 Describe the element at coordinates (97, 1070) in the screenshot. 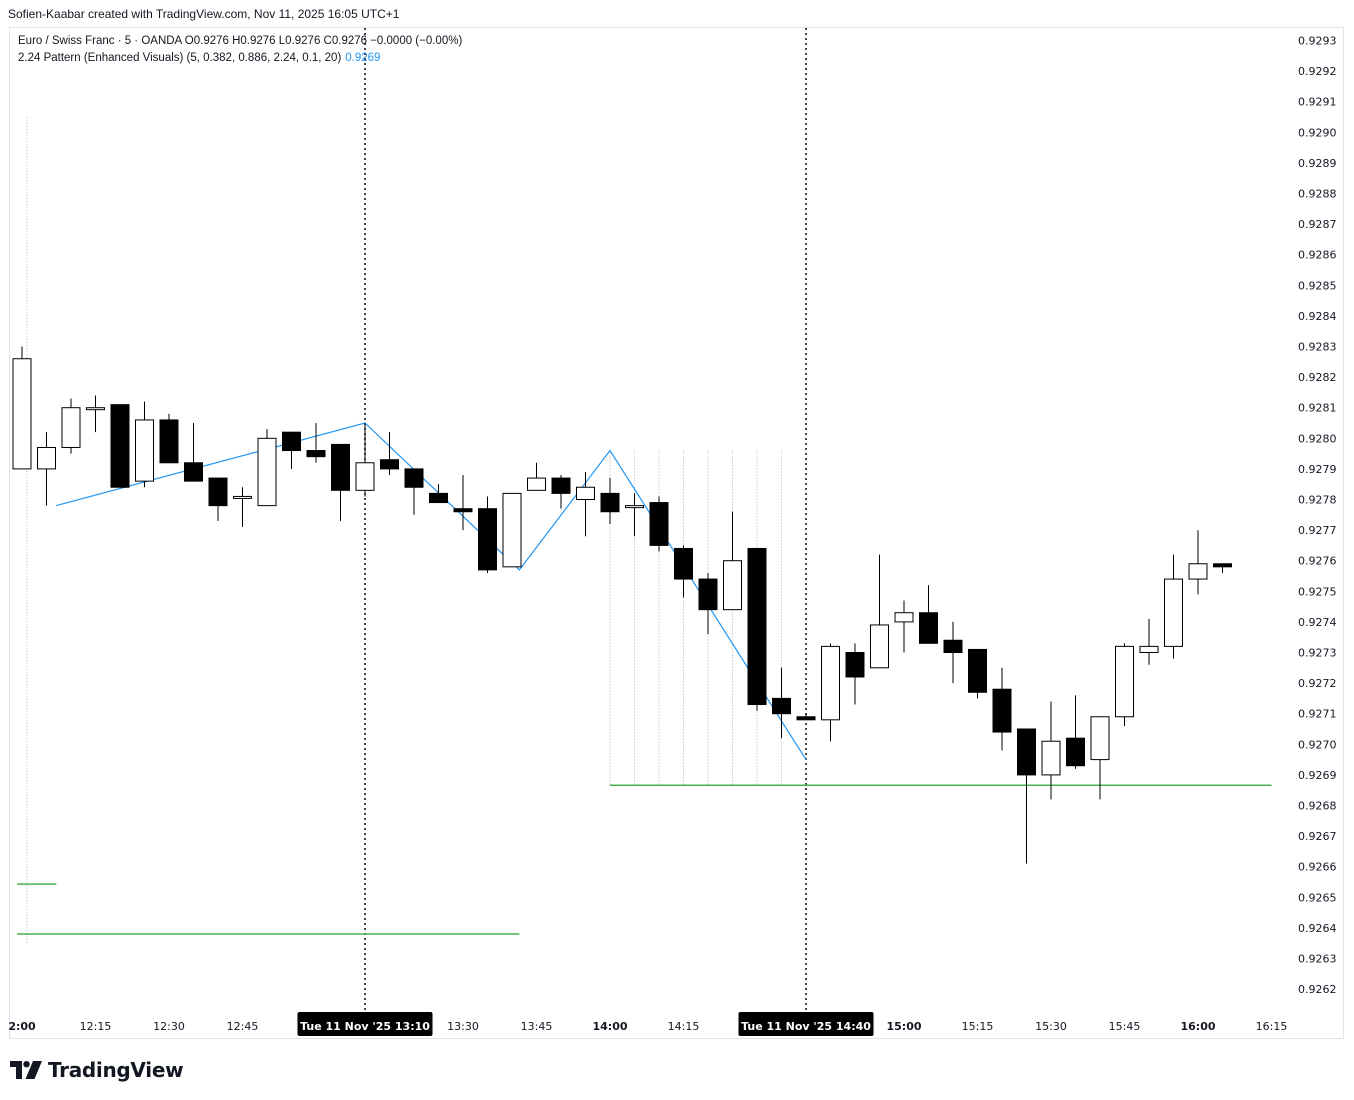

I see `tradingview-logo: TradingView` at that location.